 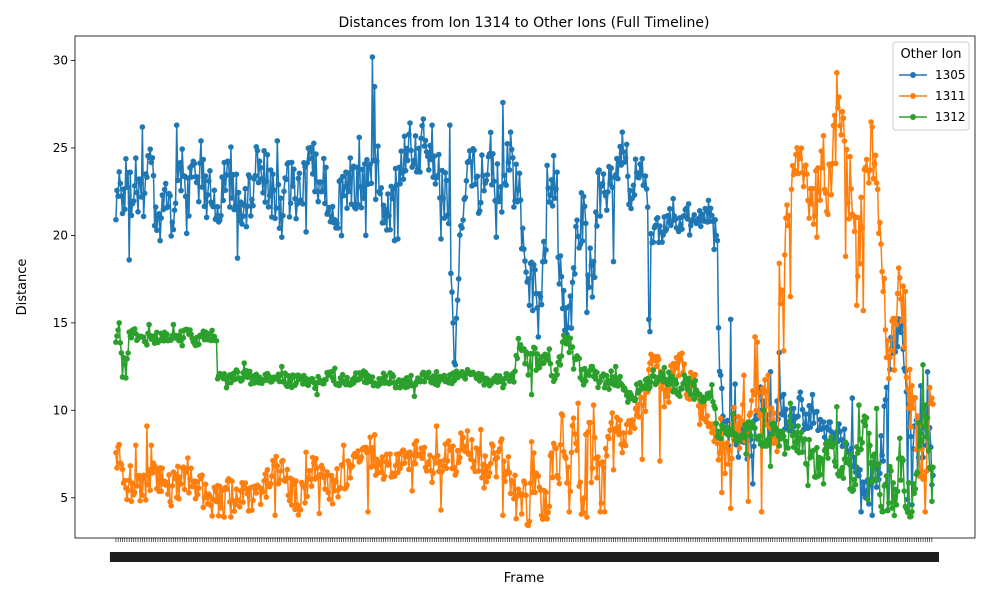 I want to click on legend-box, so click(x=931, y=86).